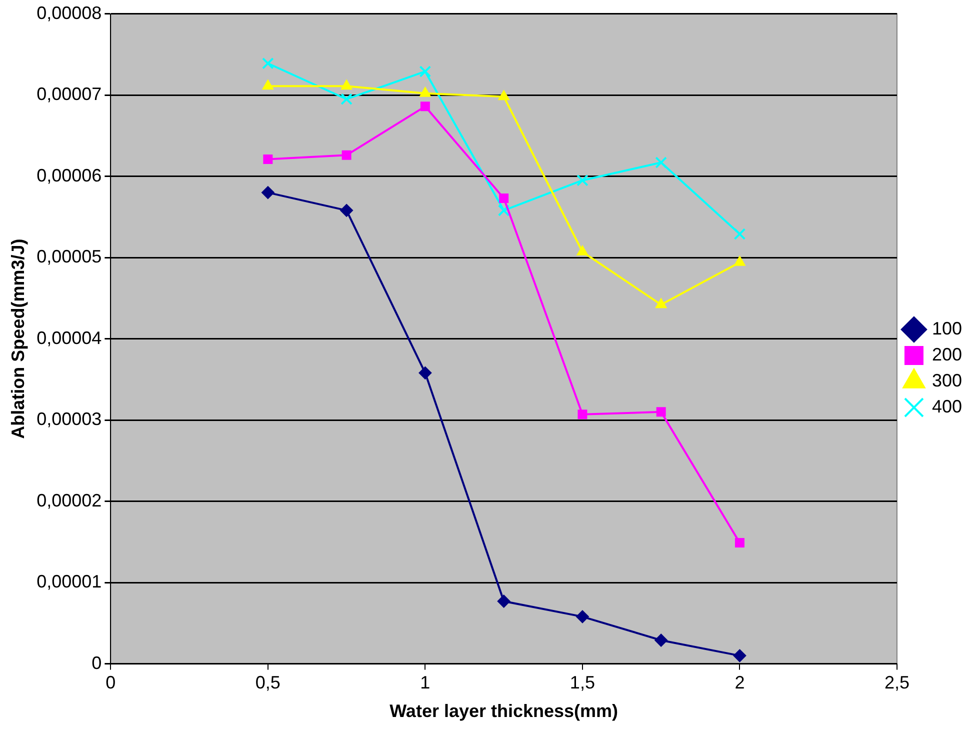 This screenshot has width=976, height=731. Describe the element at coordinates (739, 682) in the screenshot. I see `x-tick-label: 2` at that location.